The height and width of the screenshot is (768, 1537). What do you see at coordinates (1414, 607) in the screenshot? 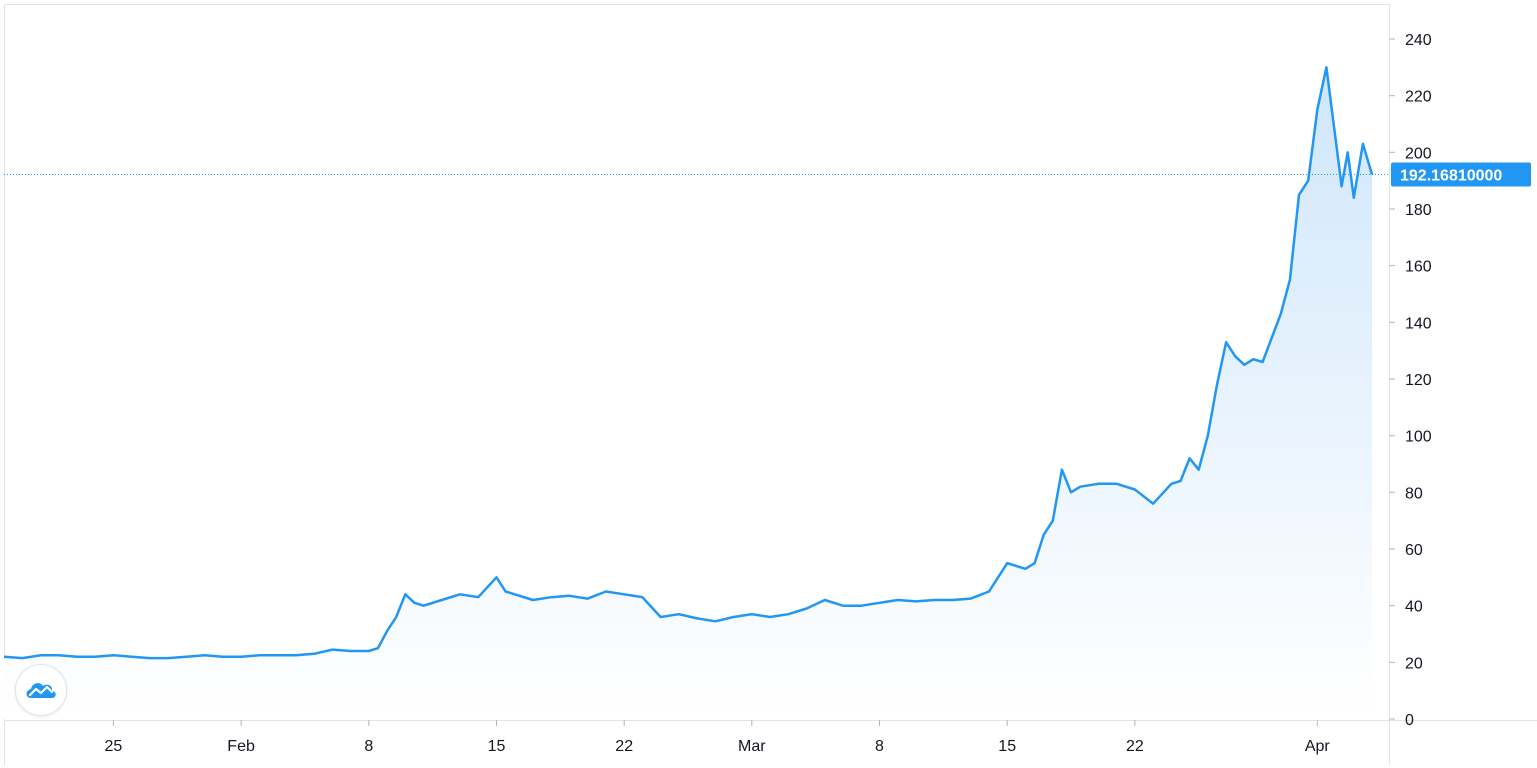
I see `y-tick-label: 40` at bounding box center [1414, 607].